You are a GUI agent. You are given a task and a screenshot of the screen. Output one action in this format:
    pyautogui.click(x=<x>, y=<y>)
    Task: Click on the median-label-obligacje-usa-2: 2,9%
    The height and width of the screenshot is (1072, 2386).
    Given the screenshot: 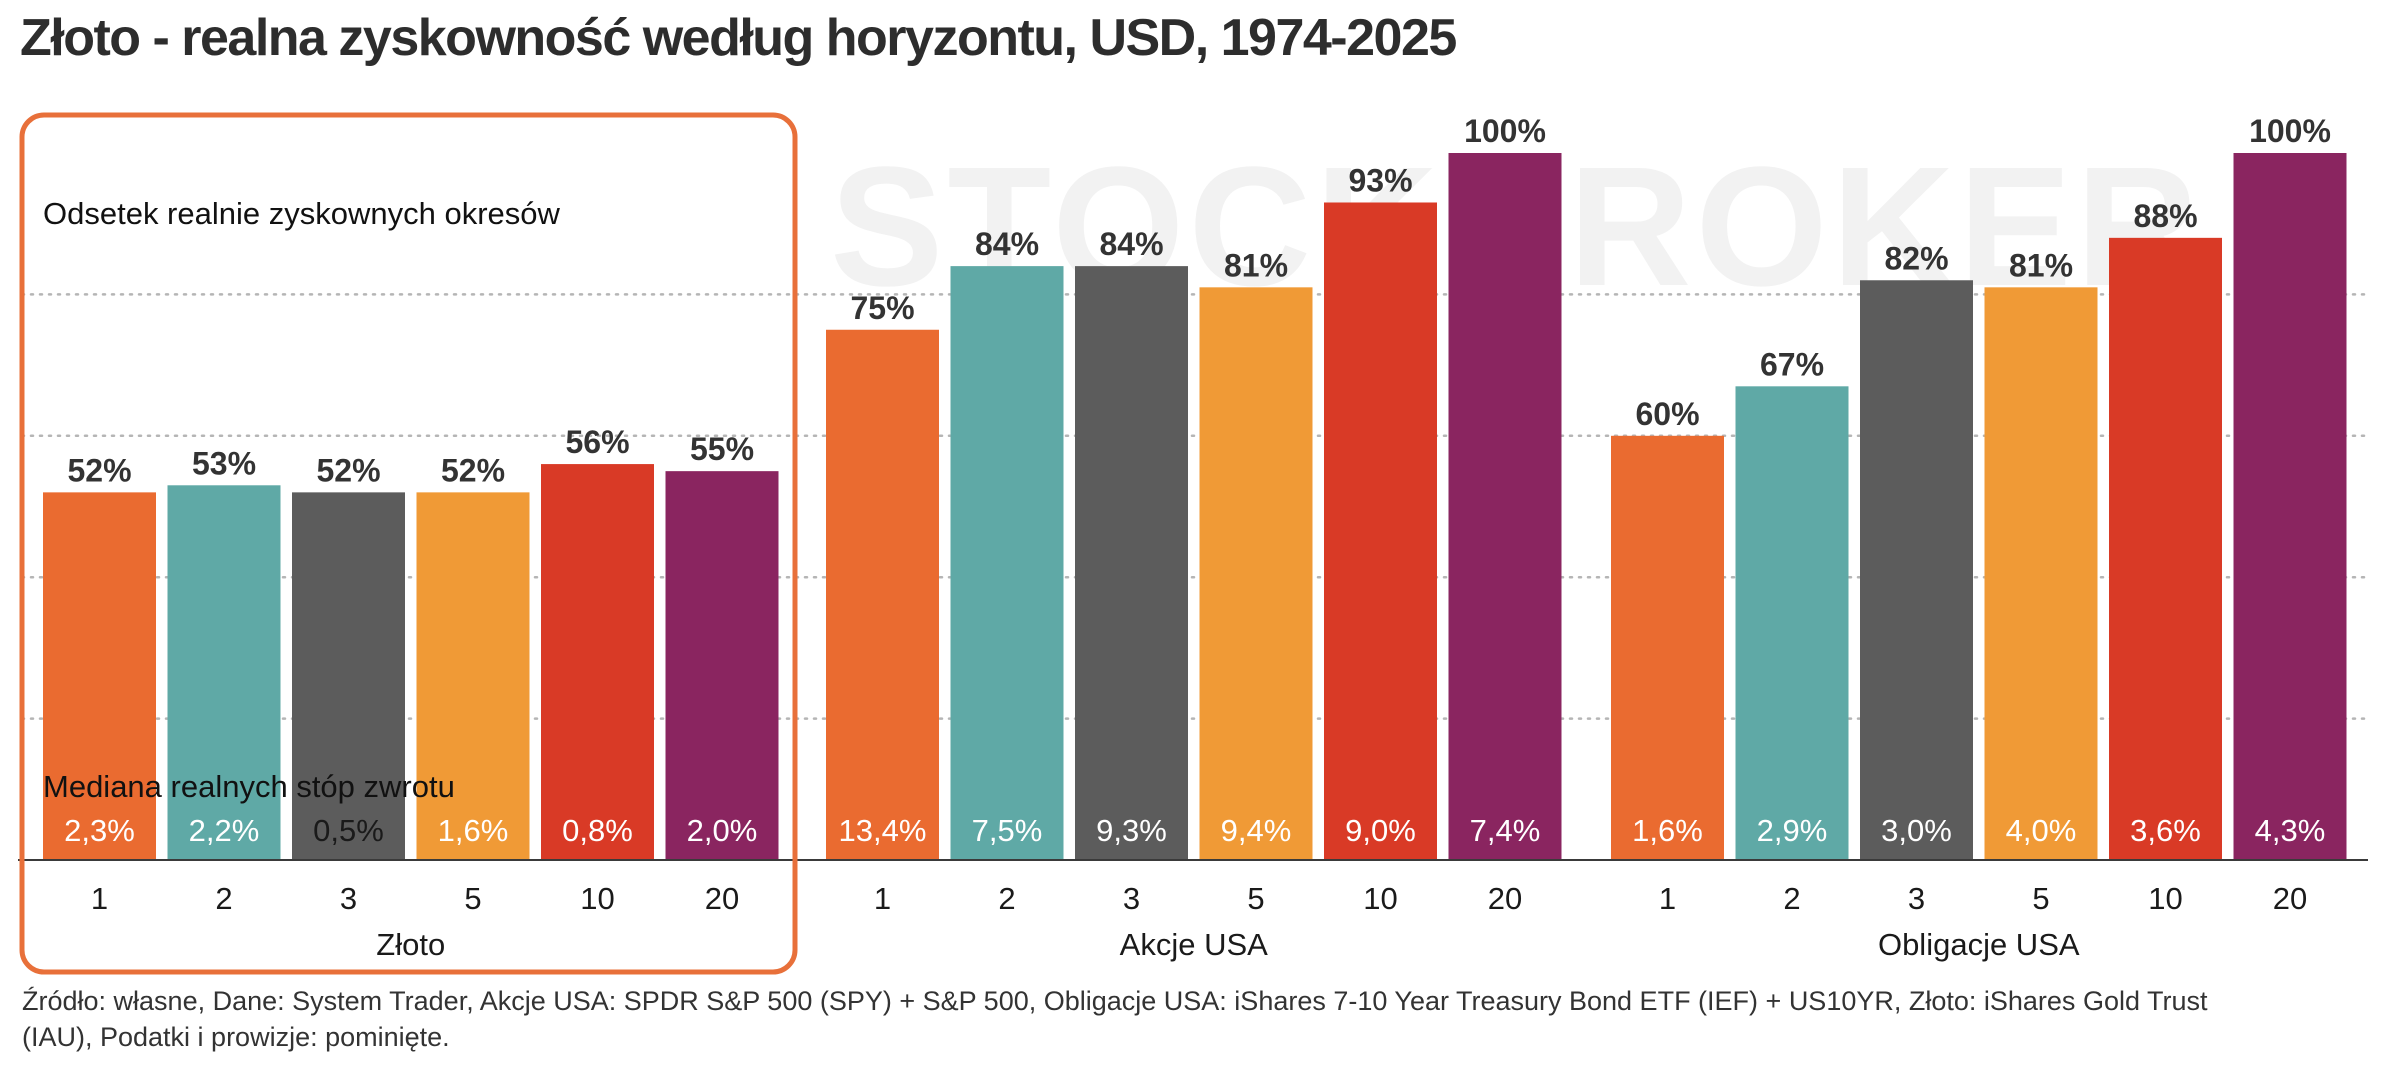 What is the action you would take?
    pyautogui.click(x=1792, y=830)
    